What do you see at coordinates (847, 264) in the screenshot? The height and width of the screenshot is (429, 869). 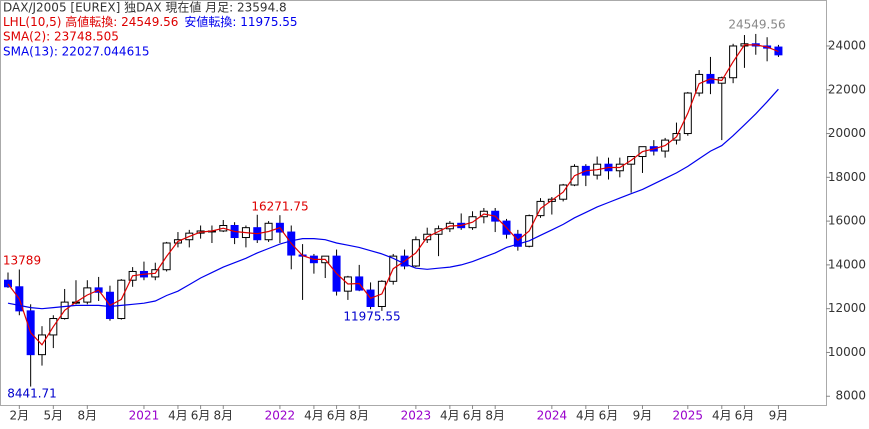 I see `y-tick-label: 14000` at bounding box center [847, 264].